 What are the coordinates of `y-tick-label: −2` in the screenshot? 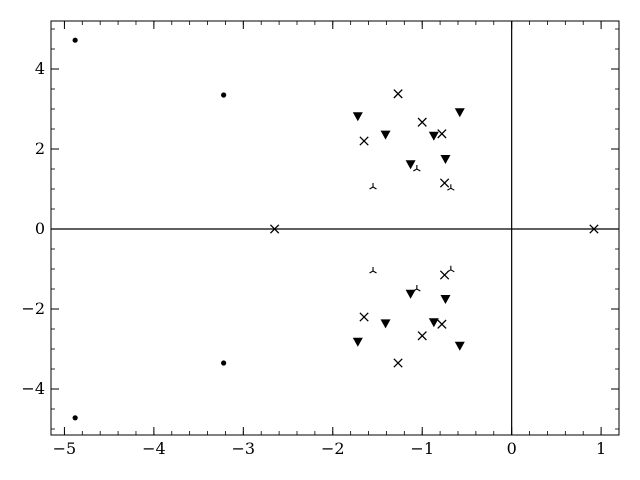 It's located at (33, 308).